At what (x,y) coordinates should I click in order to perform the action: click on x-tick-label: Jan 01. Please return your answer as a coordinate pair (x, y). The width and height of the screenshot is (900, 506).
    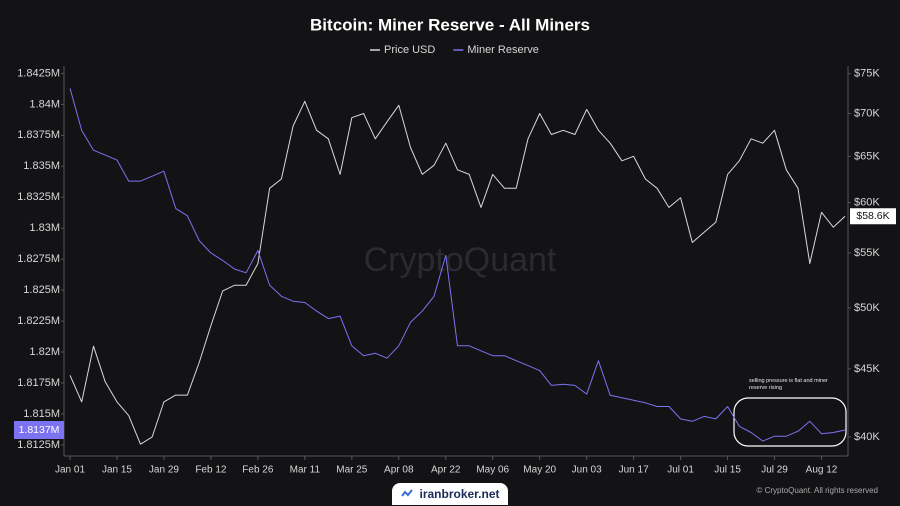
    Looking at the image, I should click on (70, 470).